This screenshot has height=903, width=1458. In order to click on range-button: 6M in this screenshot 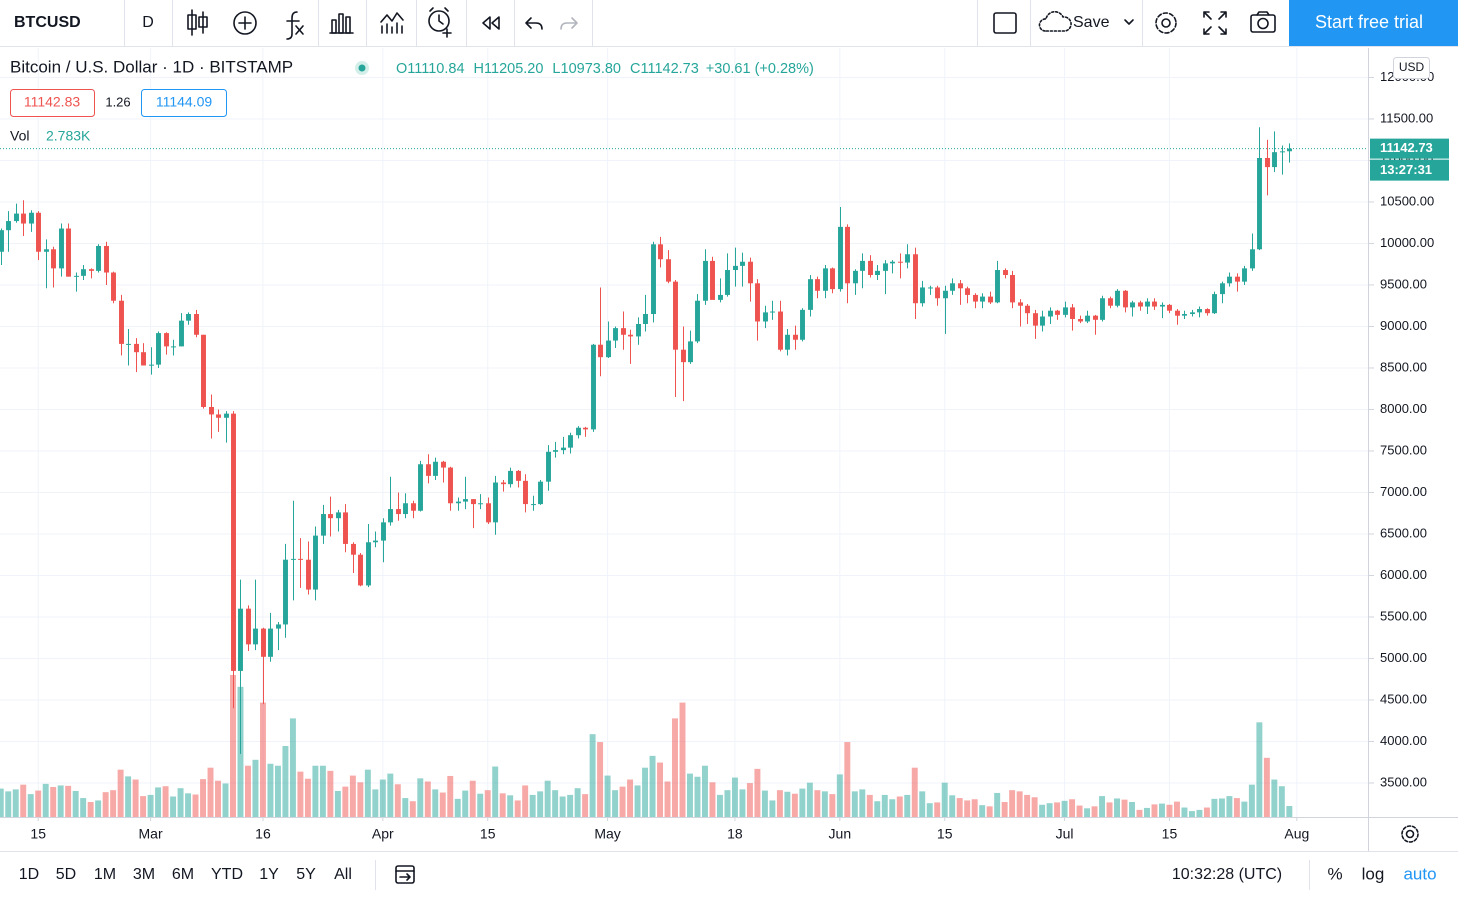, I will do `click(183, 874)`.